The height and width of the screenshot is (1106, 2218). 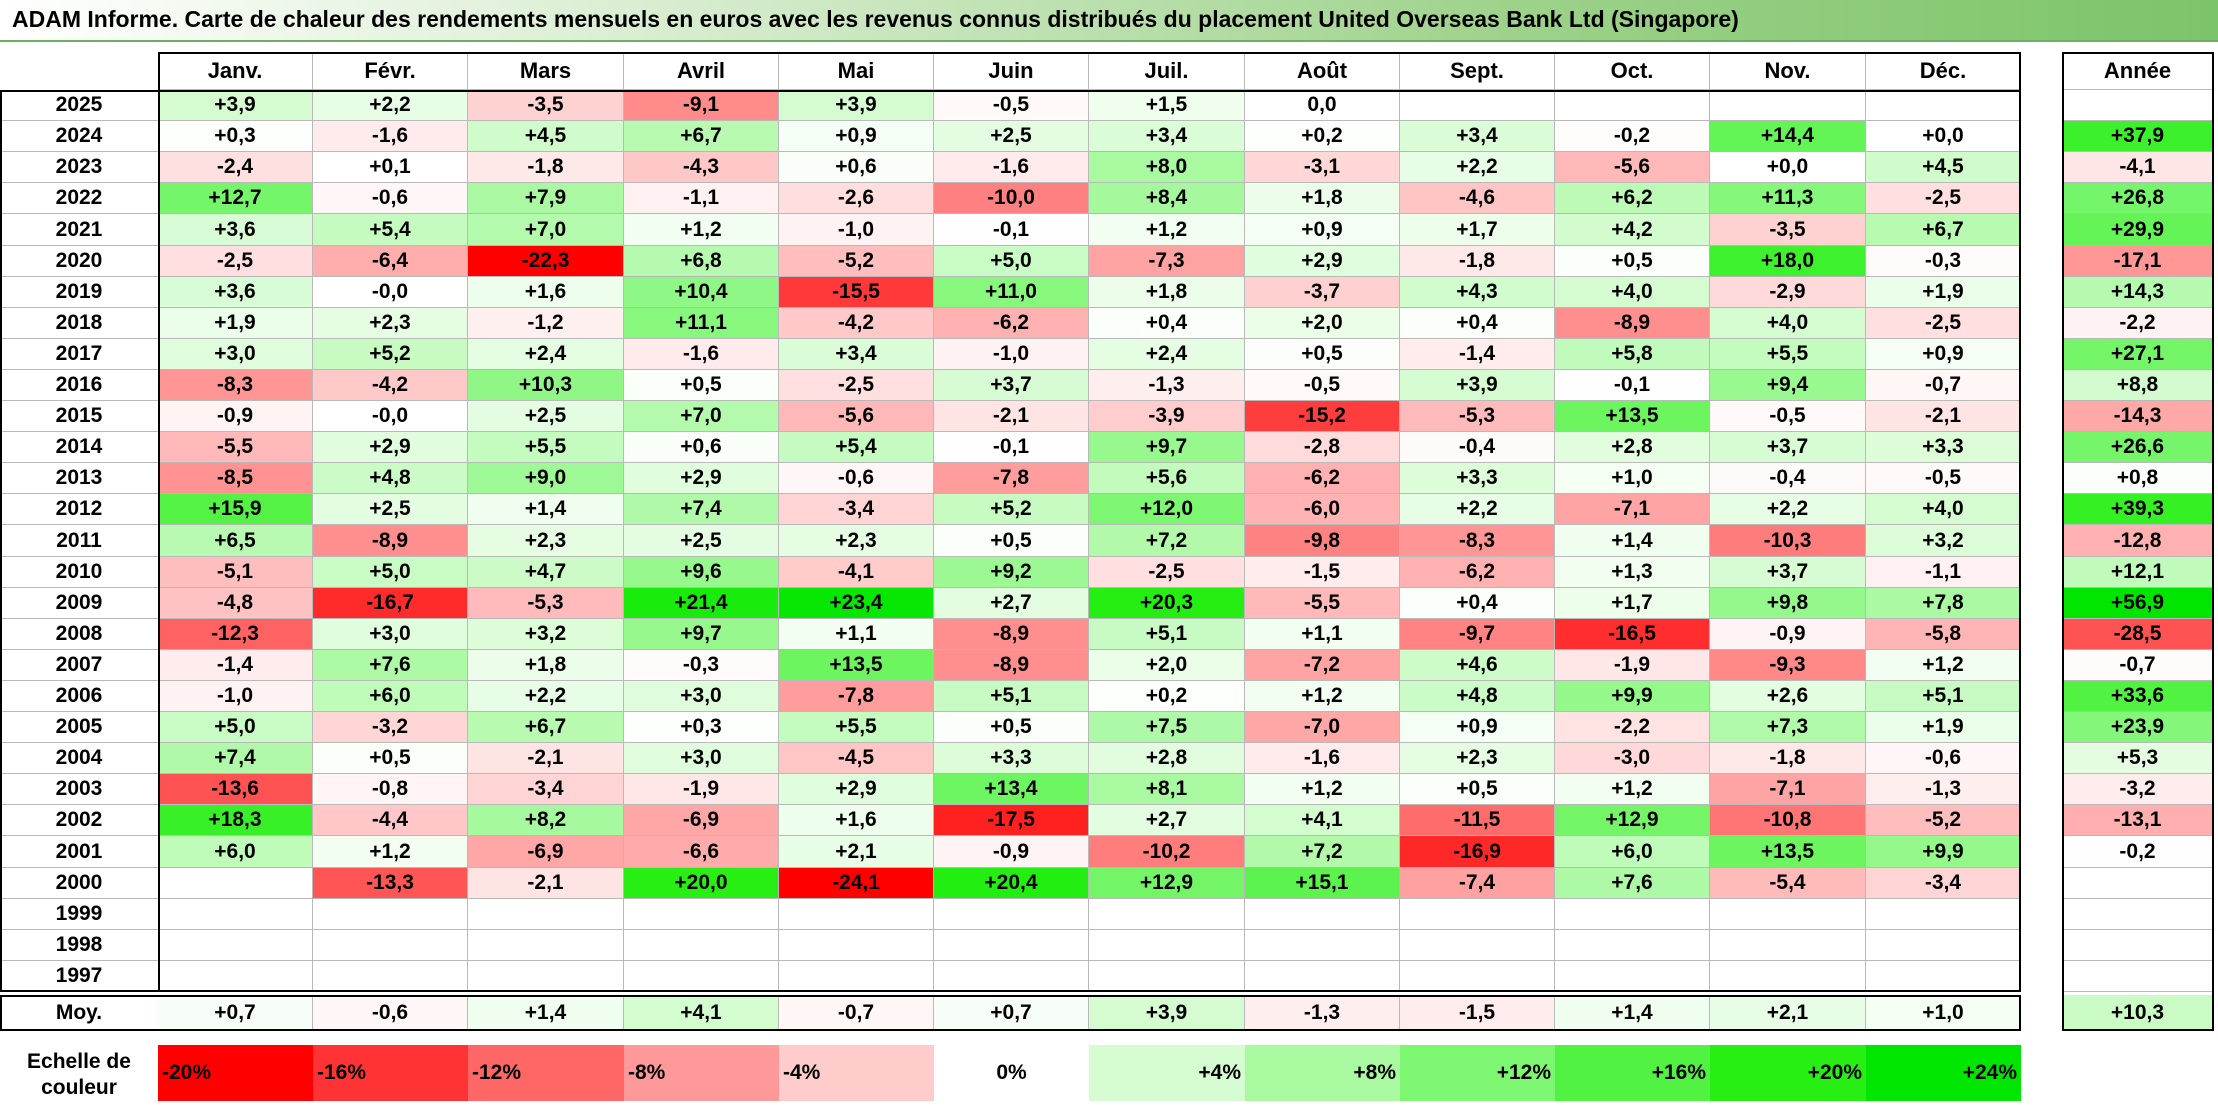 I want to click on heatmap-cell: +3,0, so click(x=701, y=758).